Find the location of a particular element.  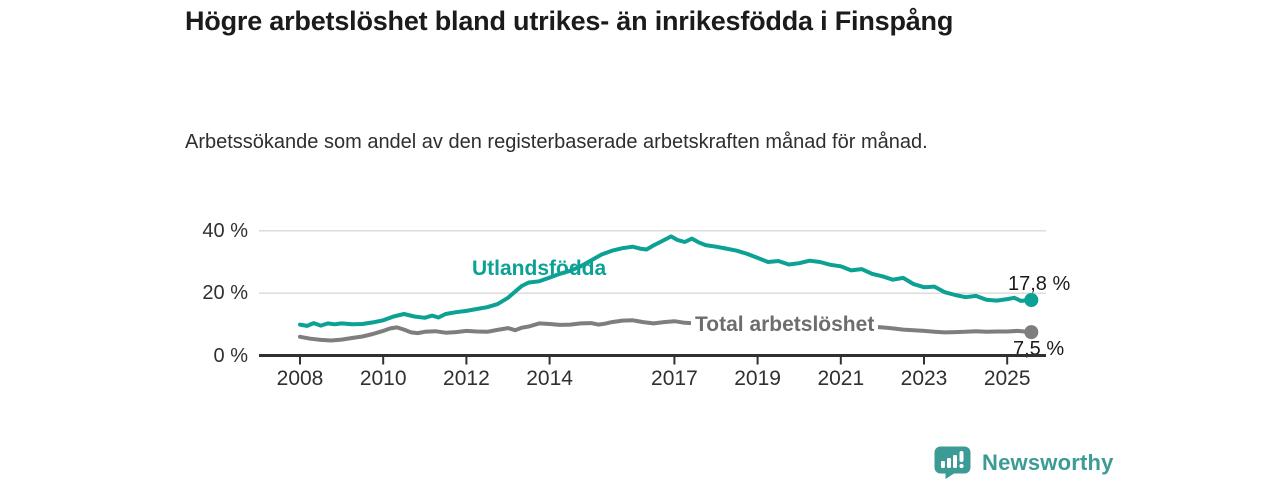

x-tick-label: 2008 is located at coordinates (300, 378).